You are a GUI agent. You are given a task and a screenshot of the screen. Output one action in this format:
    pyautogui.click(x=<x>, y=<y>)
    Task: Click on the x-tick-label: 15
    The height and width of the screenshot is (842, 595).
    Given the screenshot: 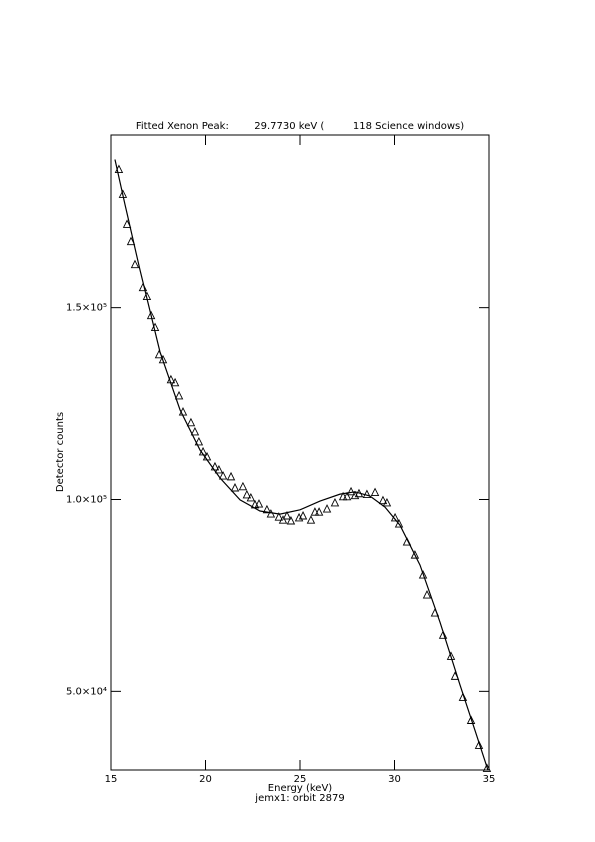 What is the action you would take?
    pyautogui.click(x=111, y=779)
    